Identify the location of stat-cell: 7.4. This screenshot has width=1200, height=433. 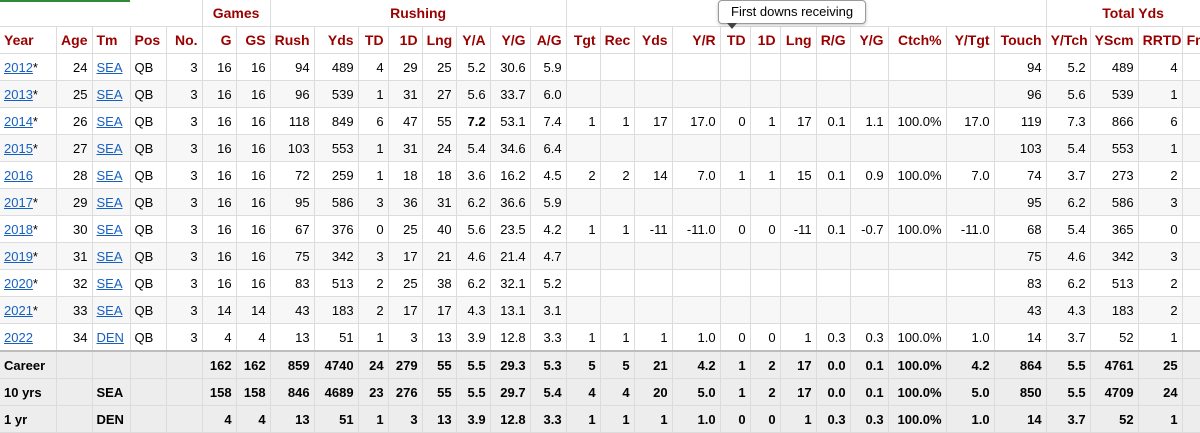
(548, 121).